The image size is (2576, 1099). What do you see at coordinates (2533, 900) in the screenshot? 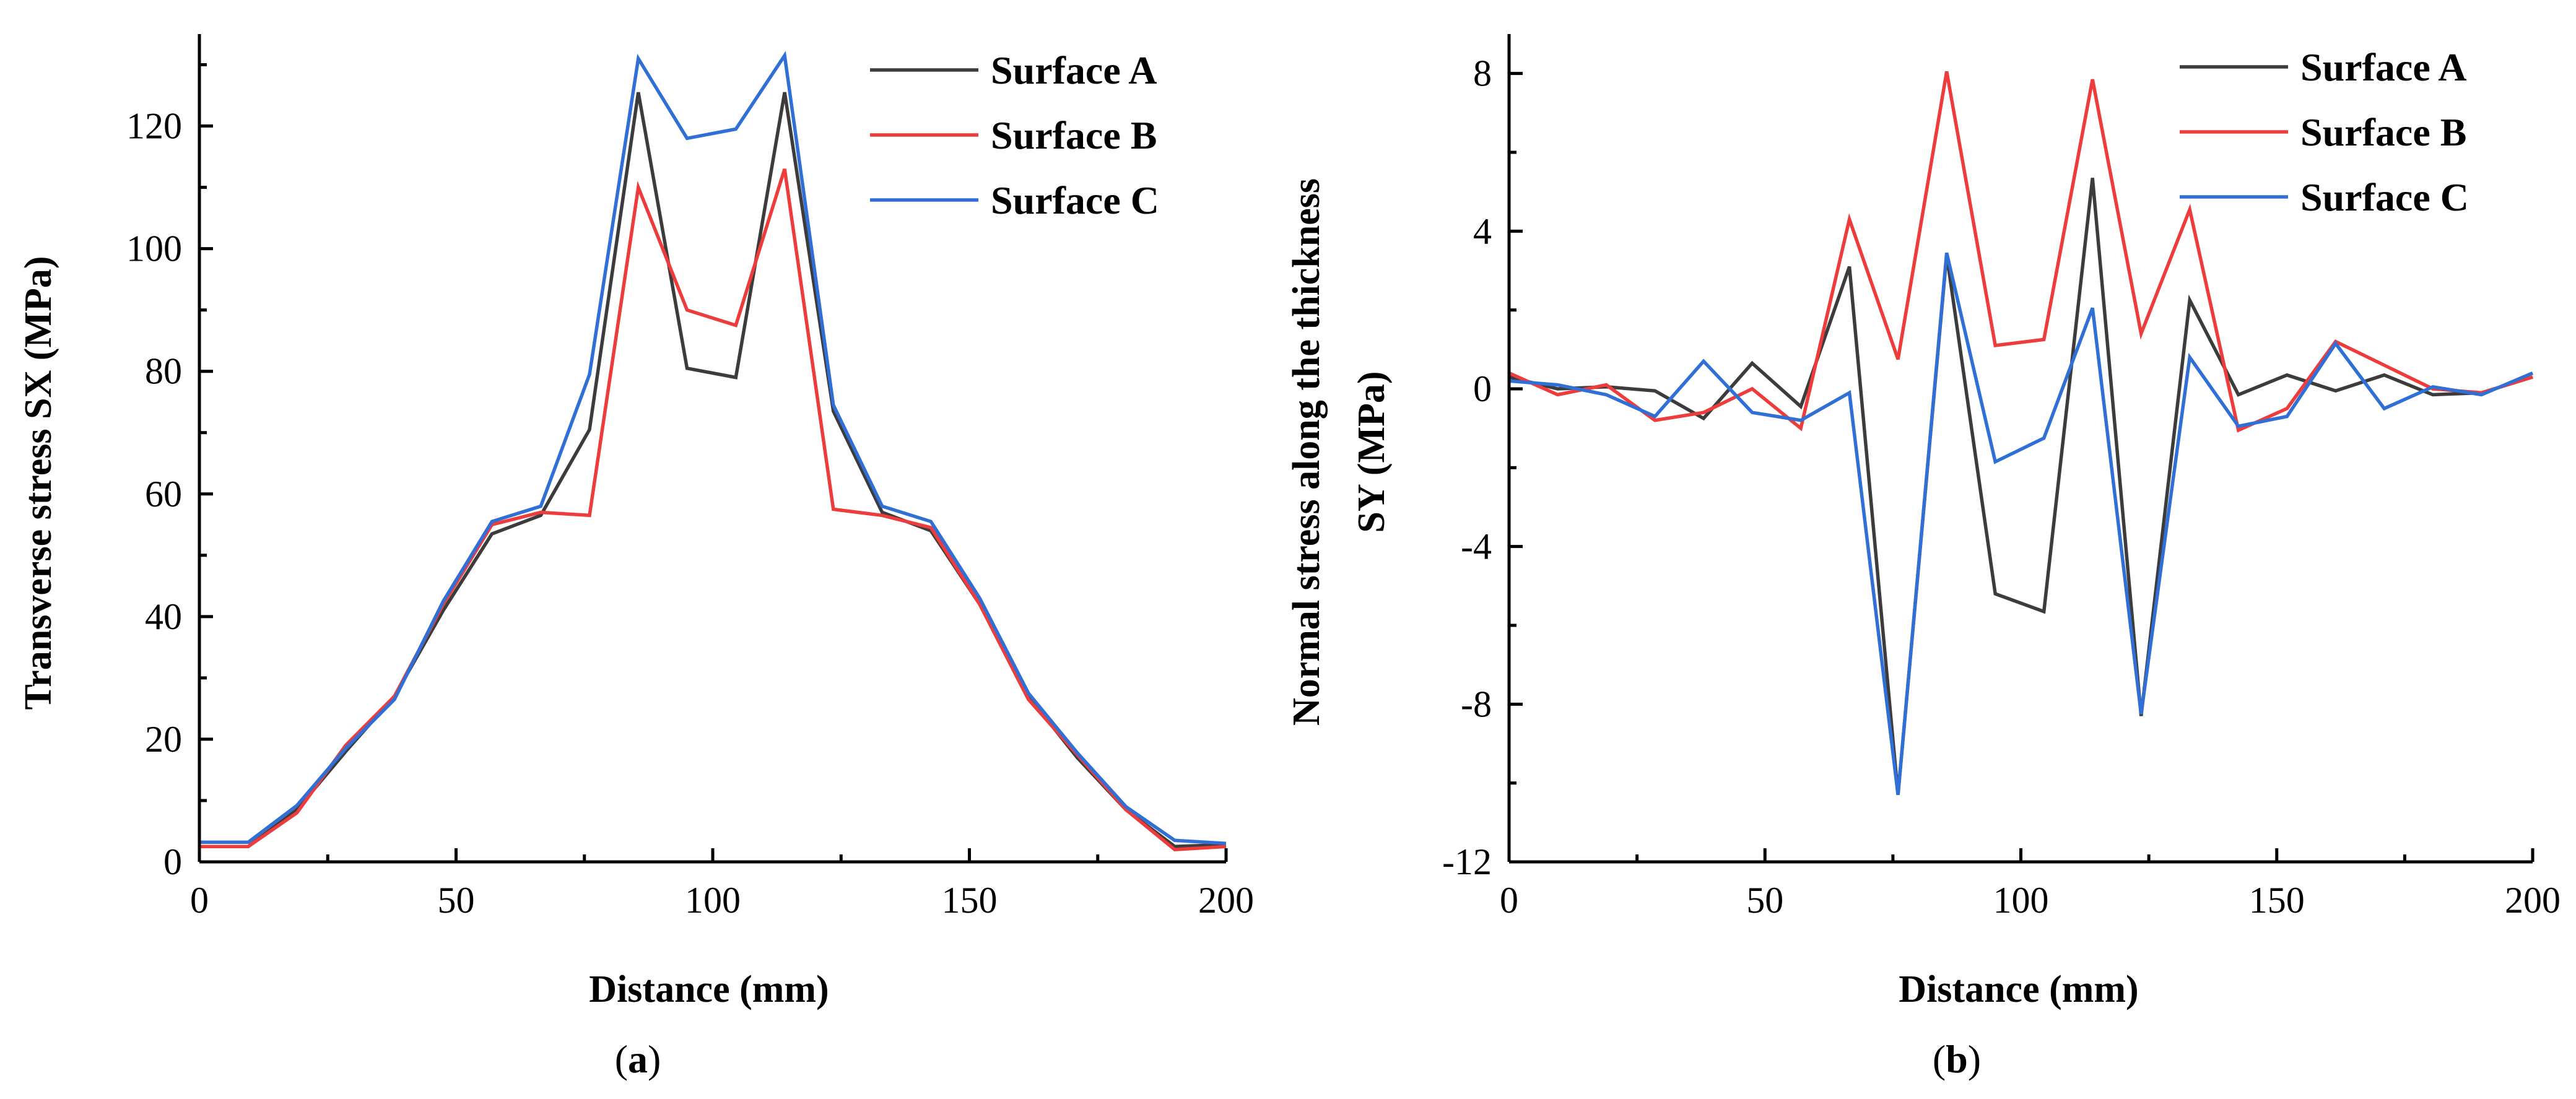
I see `panel-b-x-tick-label: 200` at bounding box center [2533, 900].